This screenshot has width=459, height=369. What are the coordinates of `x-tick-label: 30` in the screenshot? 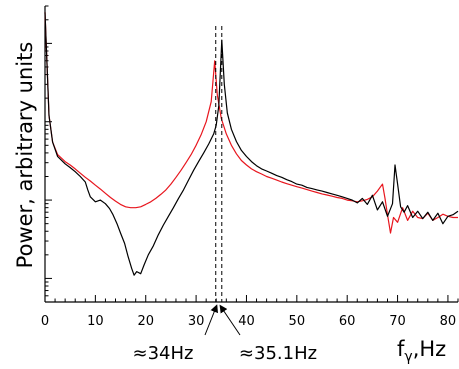 It's located at (196, 321).